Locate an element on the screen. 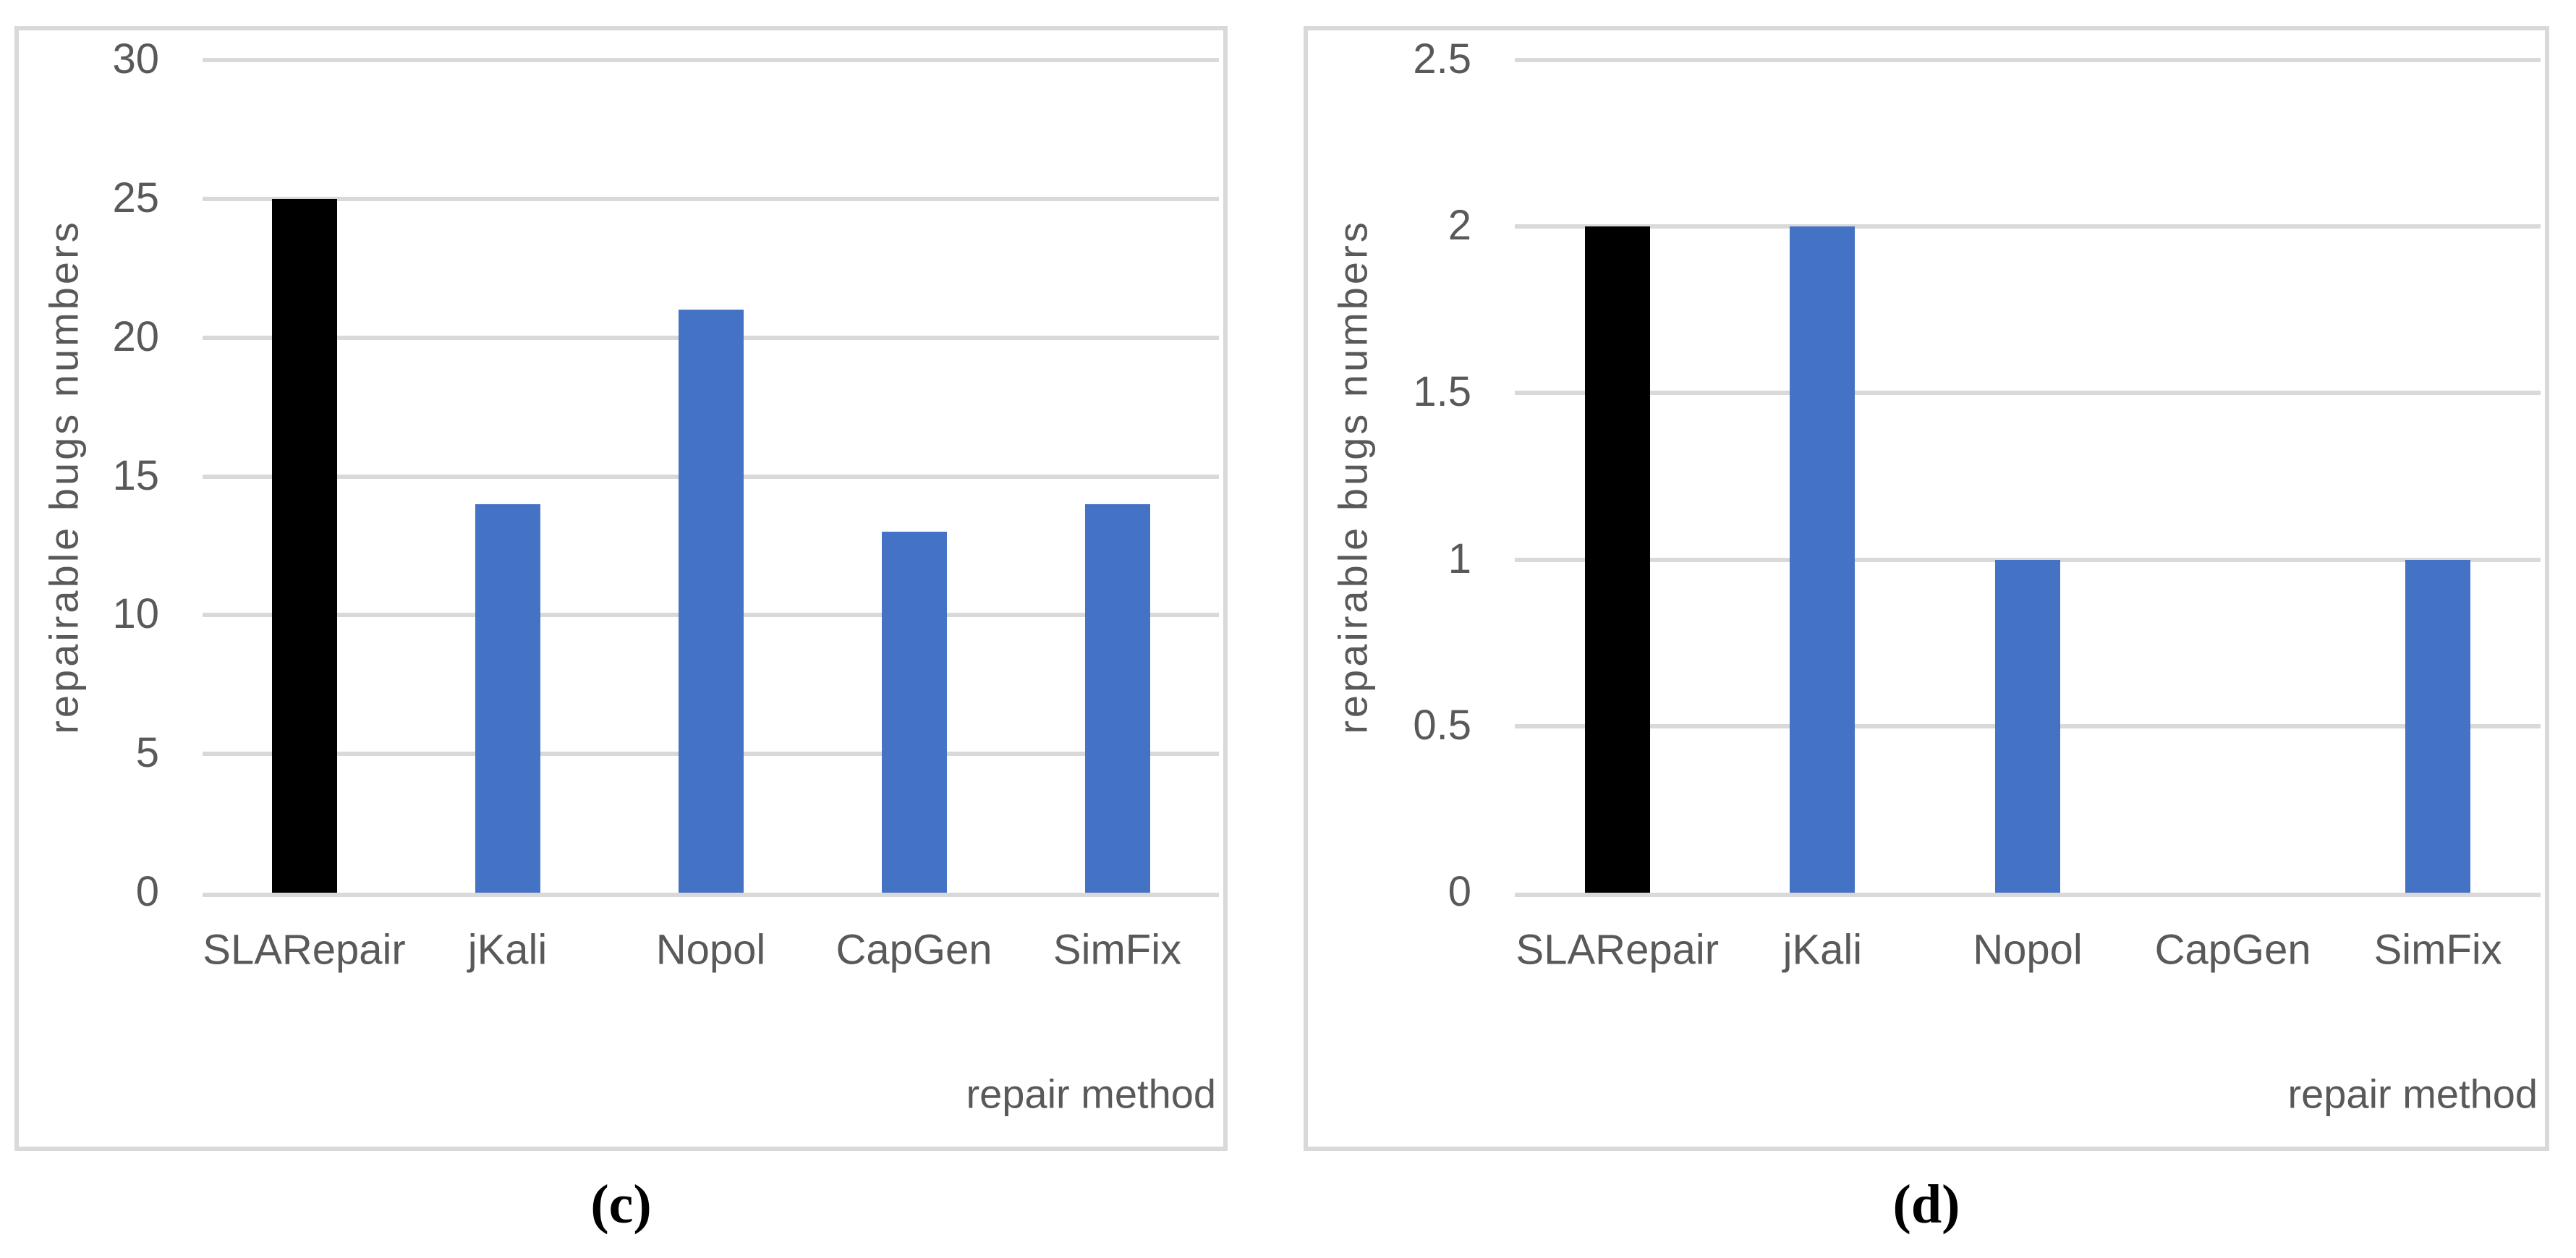 This screenshot has width=2576, height=1258. y-tick-label: 5 is located at coordinates (147, 753).